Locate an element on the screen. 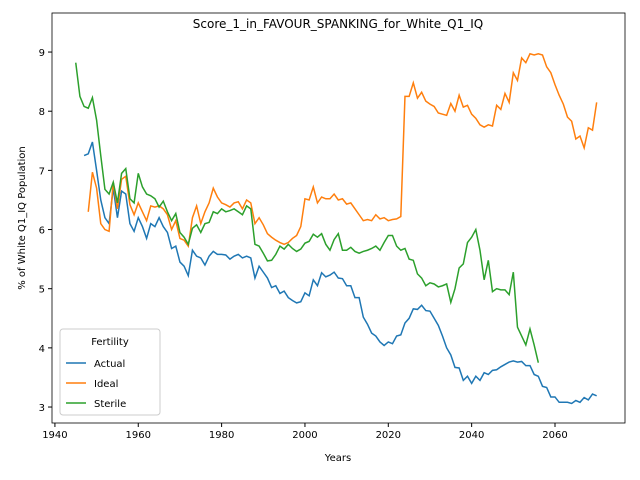 Image resolution: width=640 pixels, height=480 pixels. x-tick-label: 2040 is located at coordinates (471, 435).